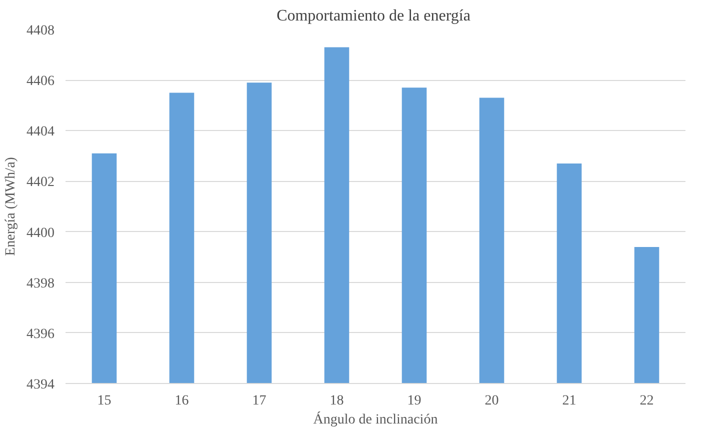 This screenshot has height=441, width=703. What do you see at coordinates (647, 401) in the screenshot?
I see `x-tick-label: 22` at bounding box center [647, 401].